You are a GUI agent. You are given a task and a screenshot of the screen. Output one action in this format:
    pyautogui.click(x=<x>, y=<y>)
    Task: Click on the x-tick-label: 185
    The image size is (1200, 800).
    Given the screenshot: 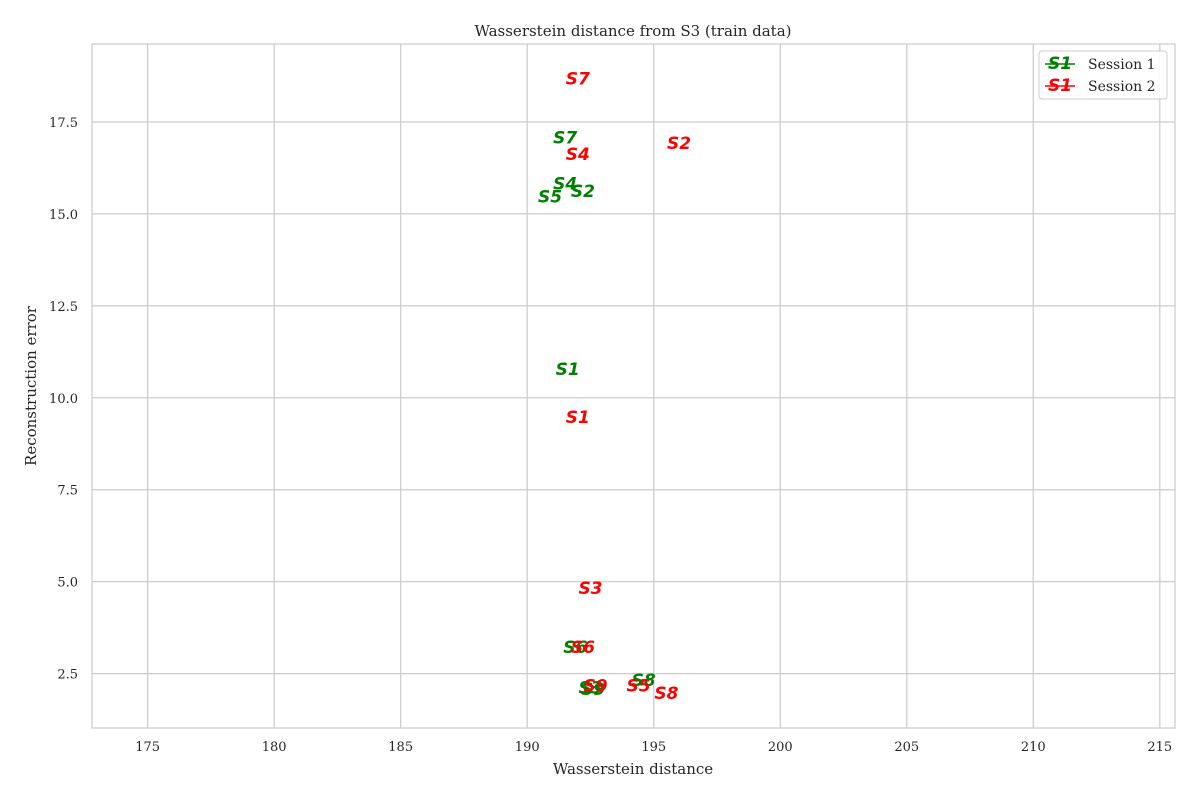 What is the action you would take?
    pyautogui.click(x=400, y=747)
    